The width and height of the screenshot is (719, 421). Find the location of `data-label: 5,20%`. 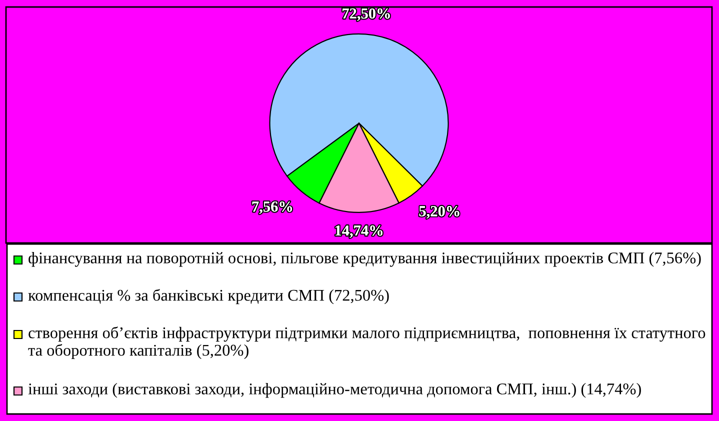

data-label: 5,20% is located at coordinates (439, 212).